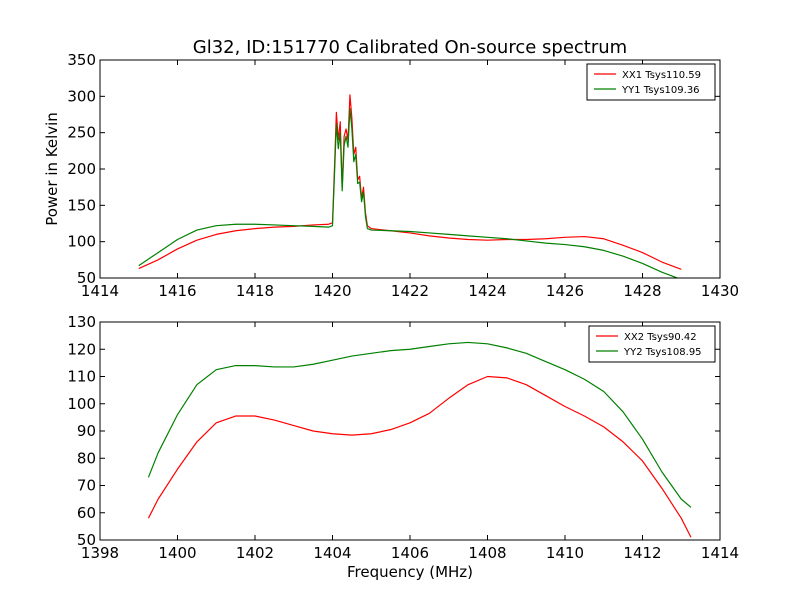 The image size is (800, 600). What do you see at coordinates (86, 431) in the screenshot?
I see `bottom-ytick-label-4: 90` at bounding box center [86, 431].